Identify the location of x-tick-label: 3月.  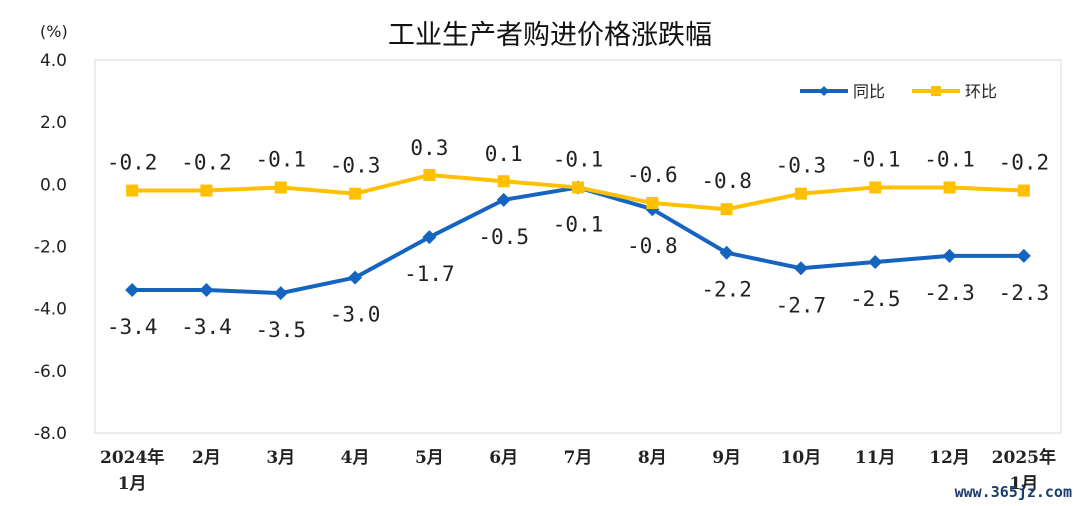
(280, 458).